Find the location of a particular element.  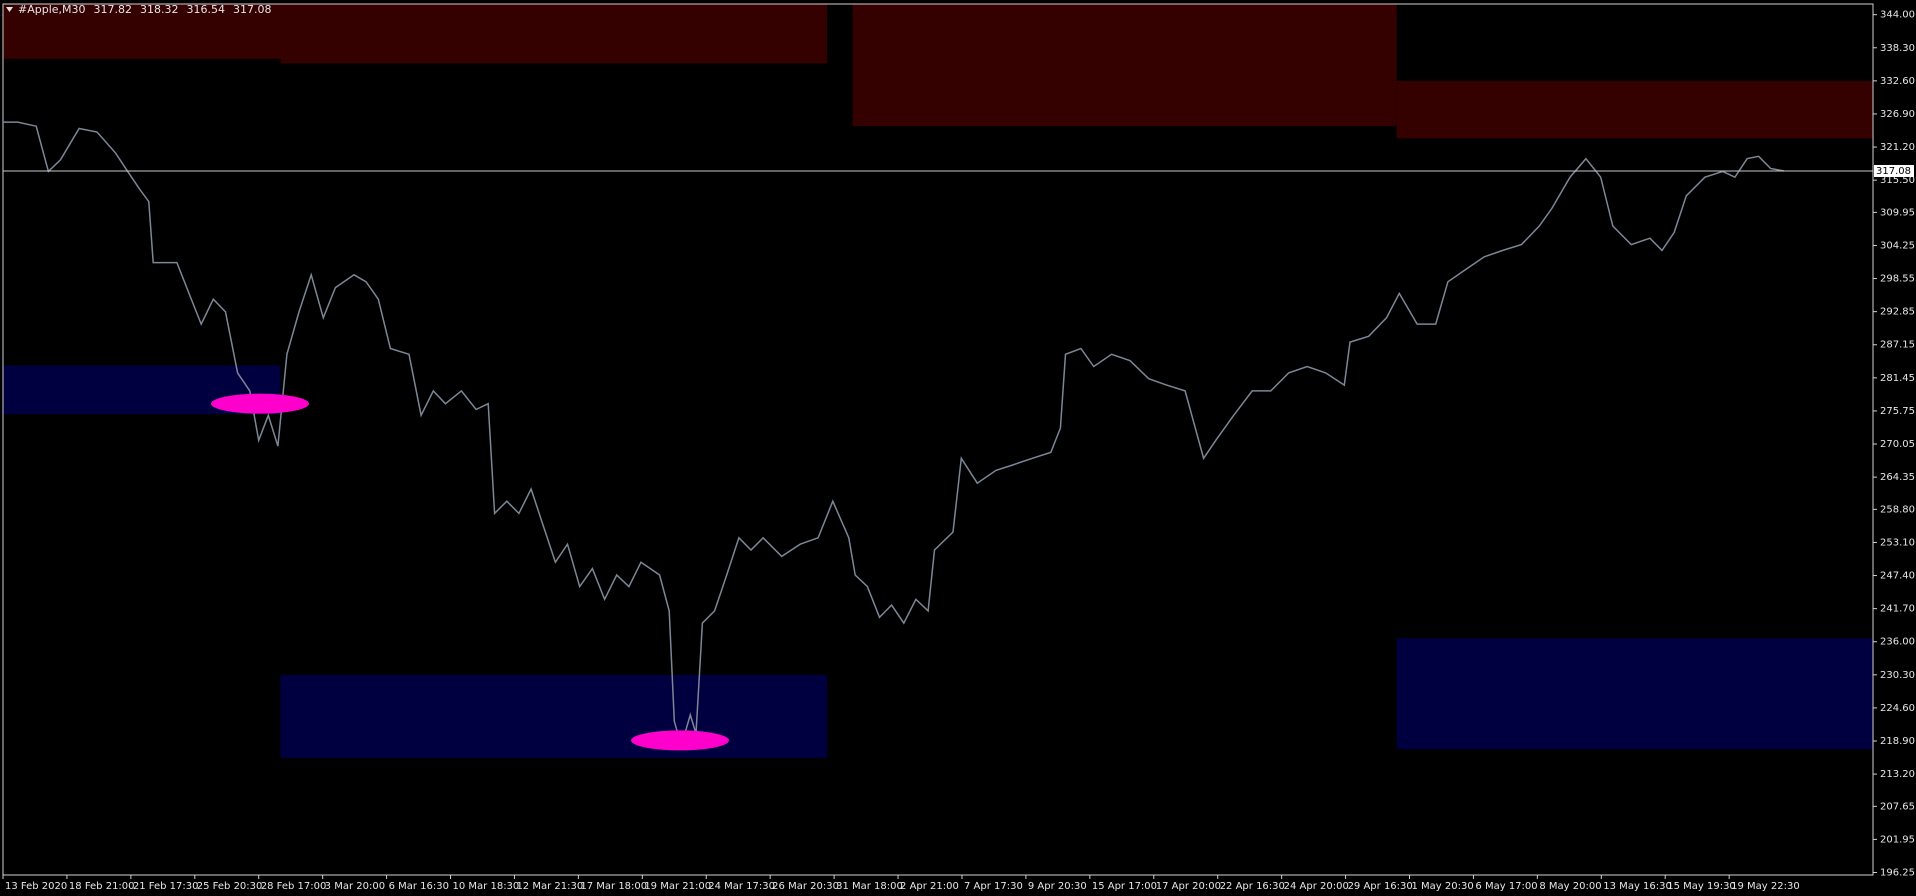

y-tick-label: 264.35 is located at coordinates (1897, 477).